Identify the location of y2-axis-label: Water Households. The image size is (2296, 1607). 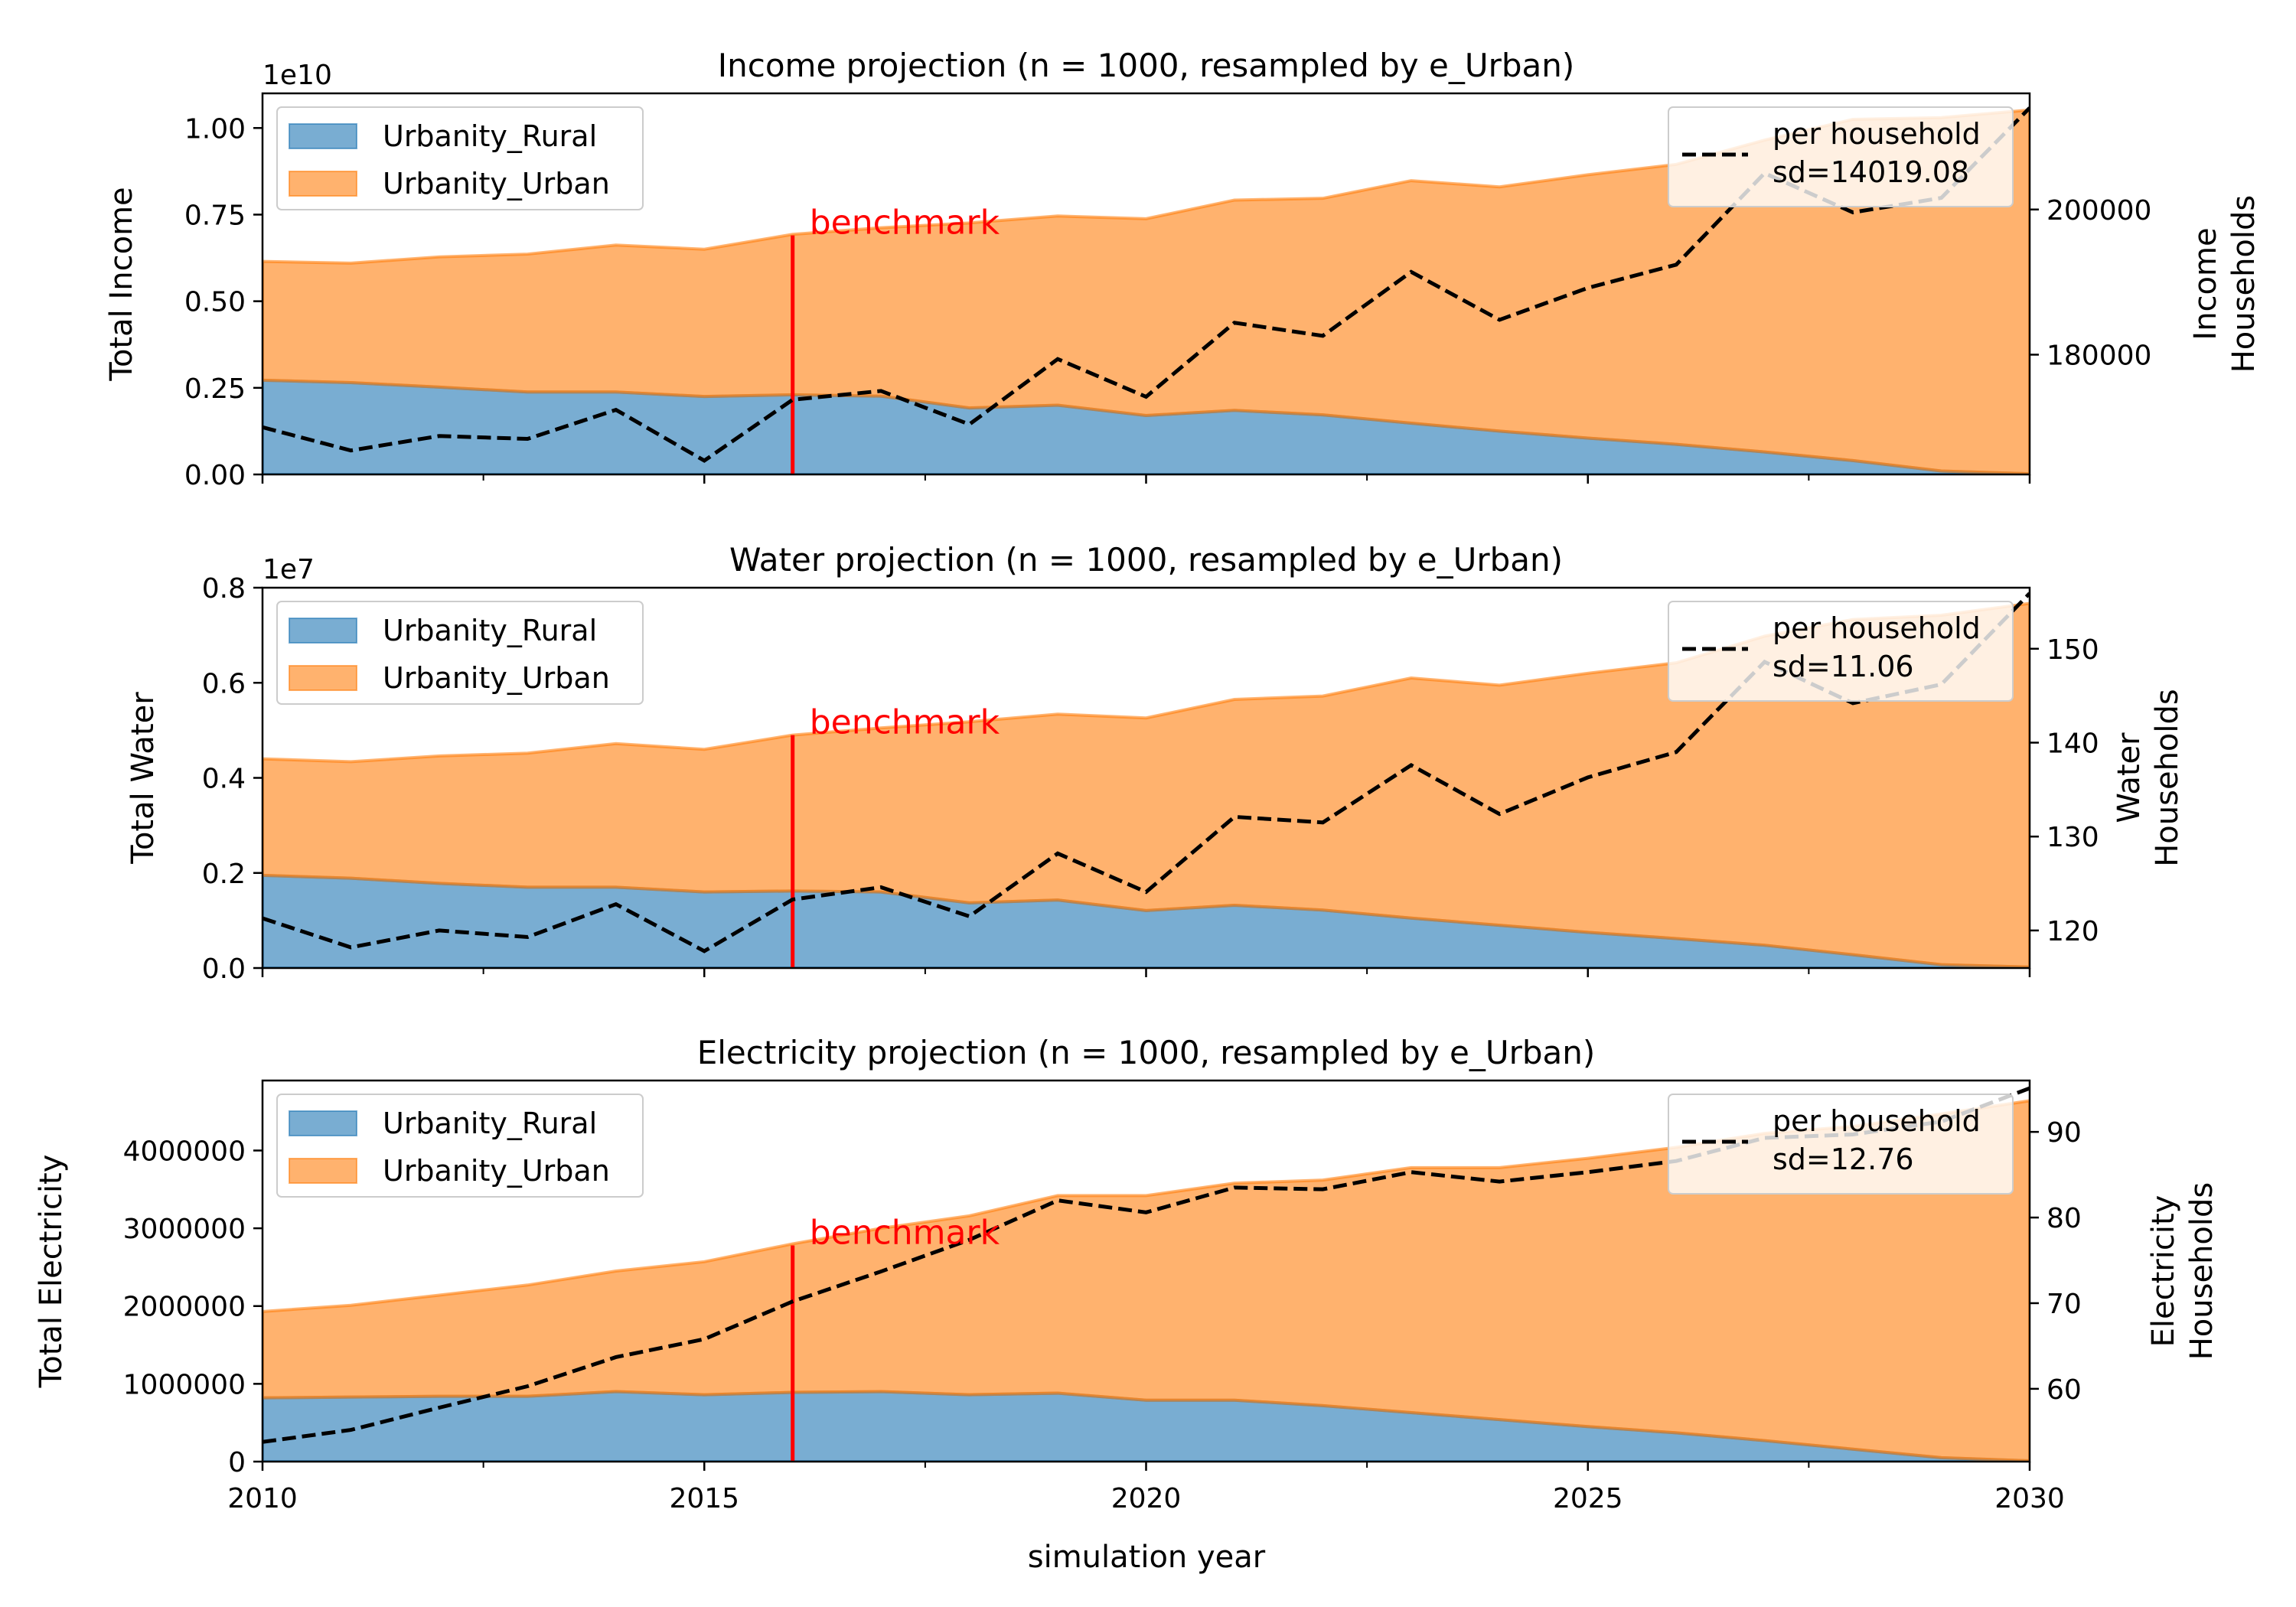
(2148, 778).